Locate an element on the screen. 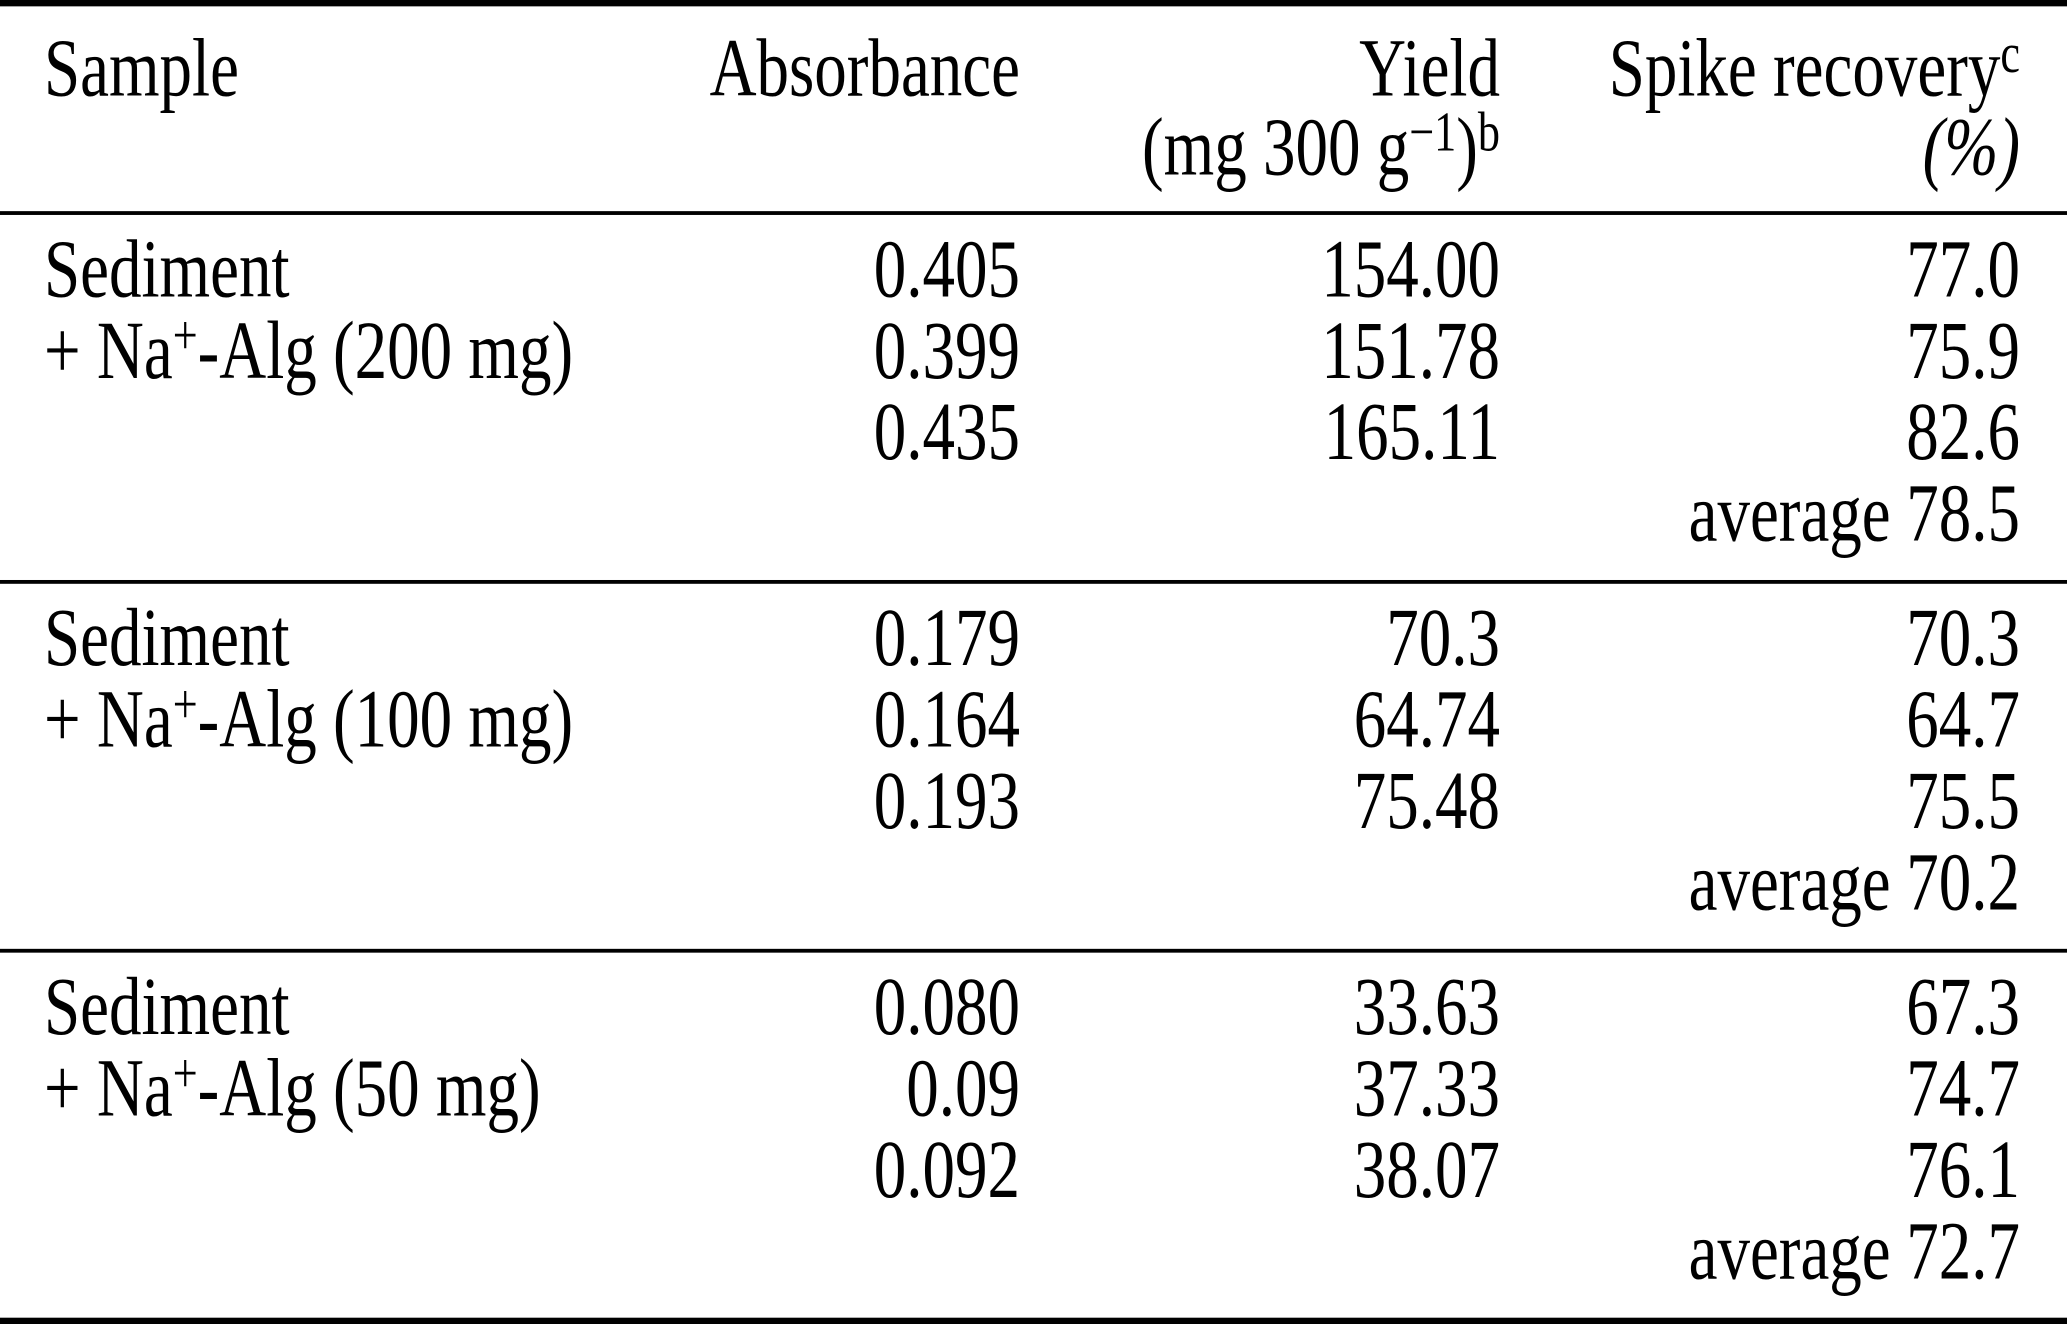  absorbance-value: 0.092 is located at coordinates (946, 1170).